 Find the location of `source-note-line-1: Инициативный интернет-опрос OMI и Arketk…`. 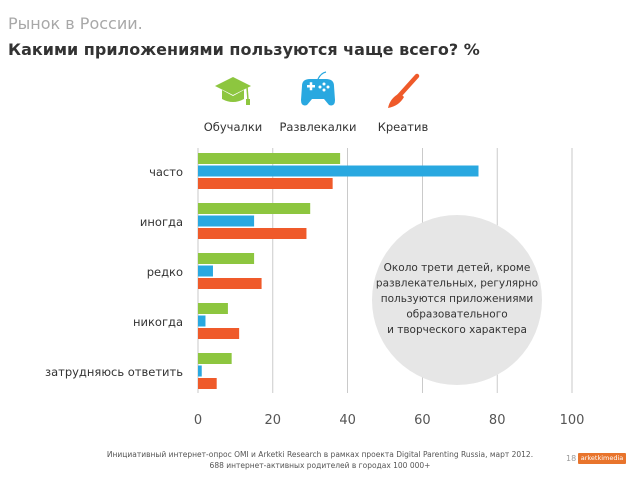

source-note-line-1: Инициативный интернет-опрос OMI и Arketk… is located at coordinates (320, 454).